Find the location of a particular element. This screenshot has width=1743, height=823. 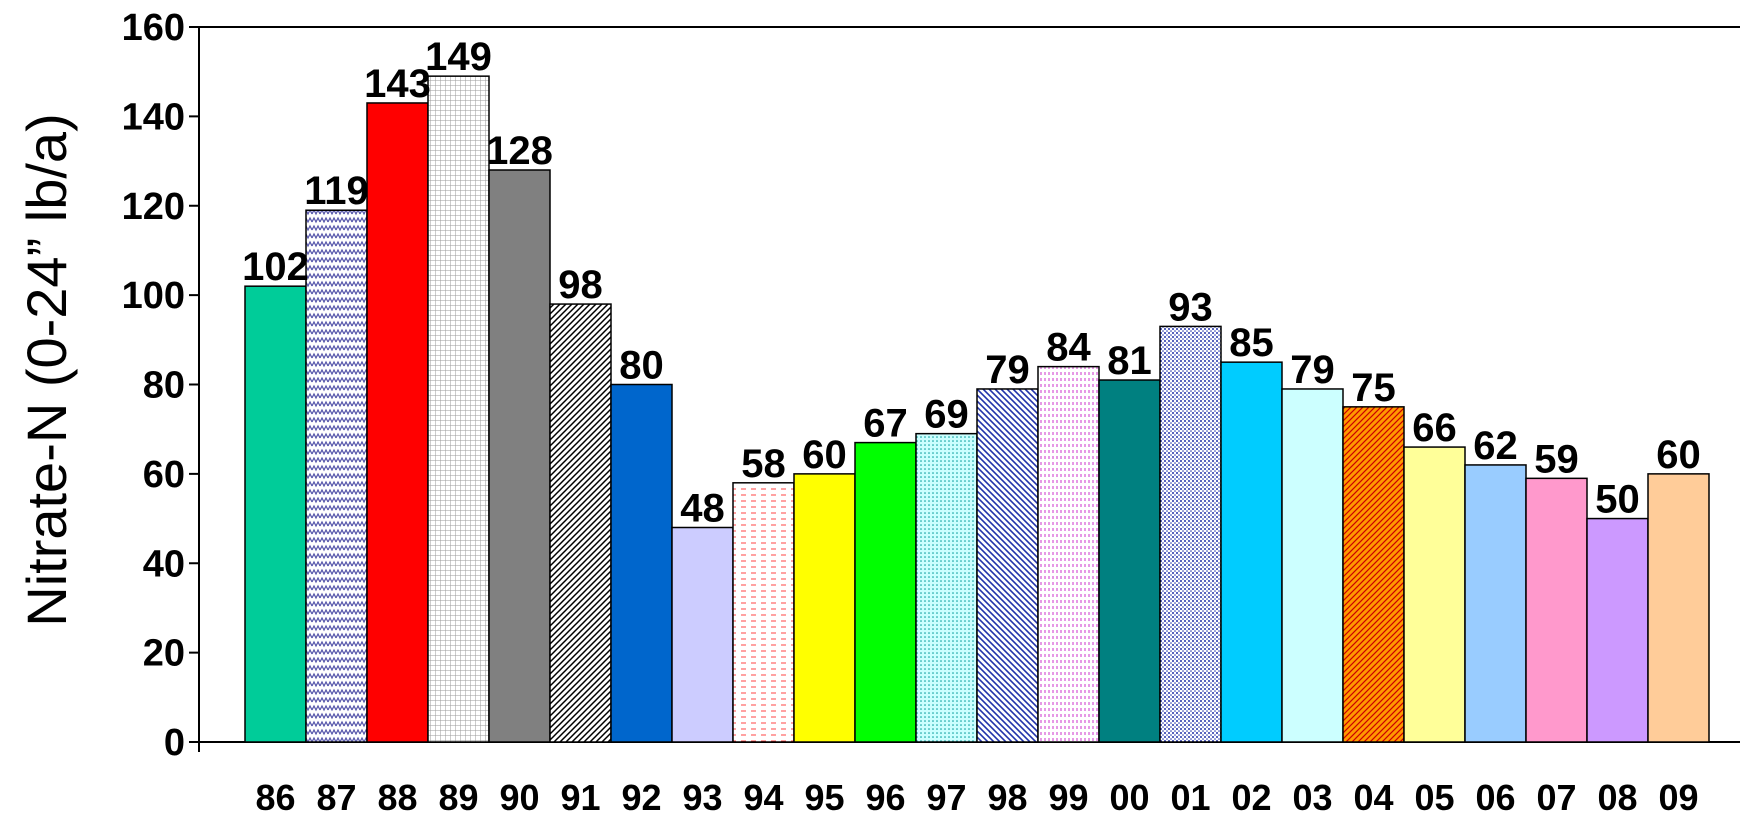

data-label-88: 143 is located at coordinates (397, 84).